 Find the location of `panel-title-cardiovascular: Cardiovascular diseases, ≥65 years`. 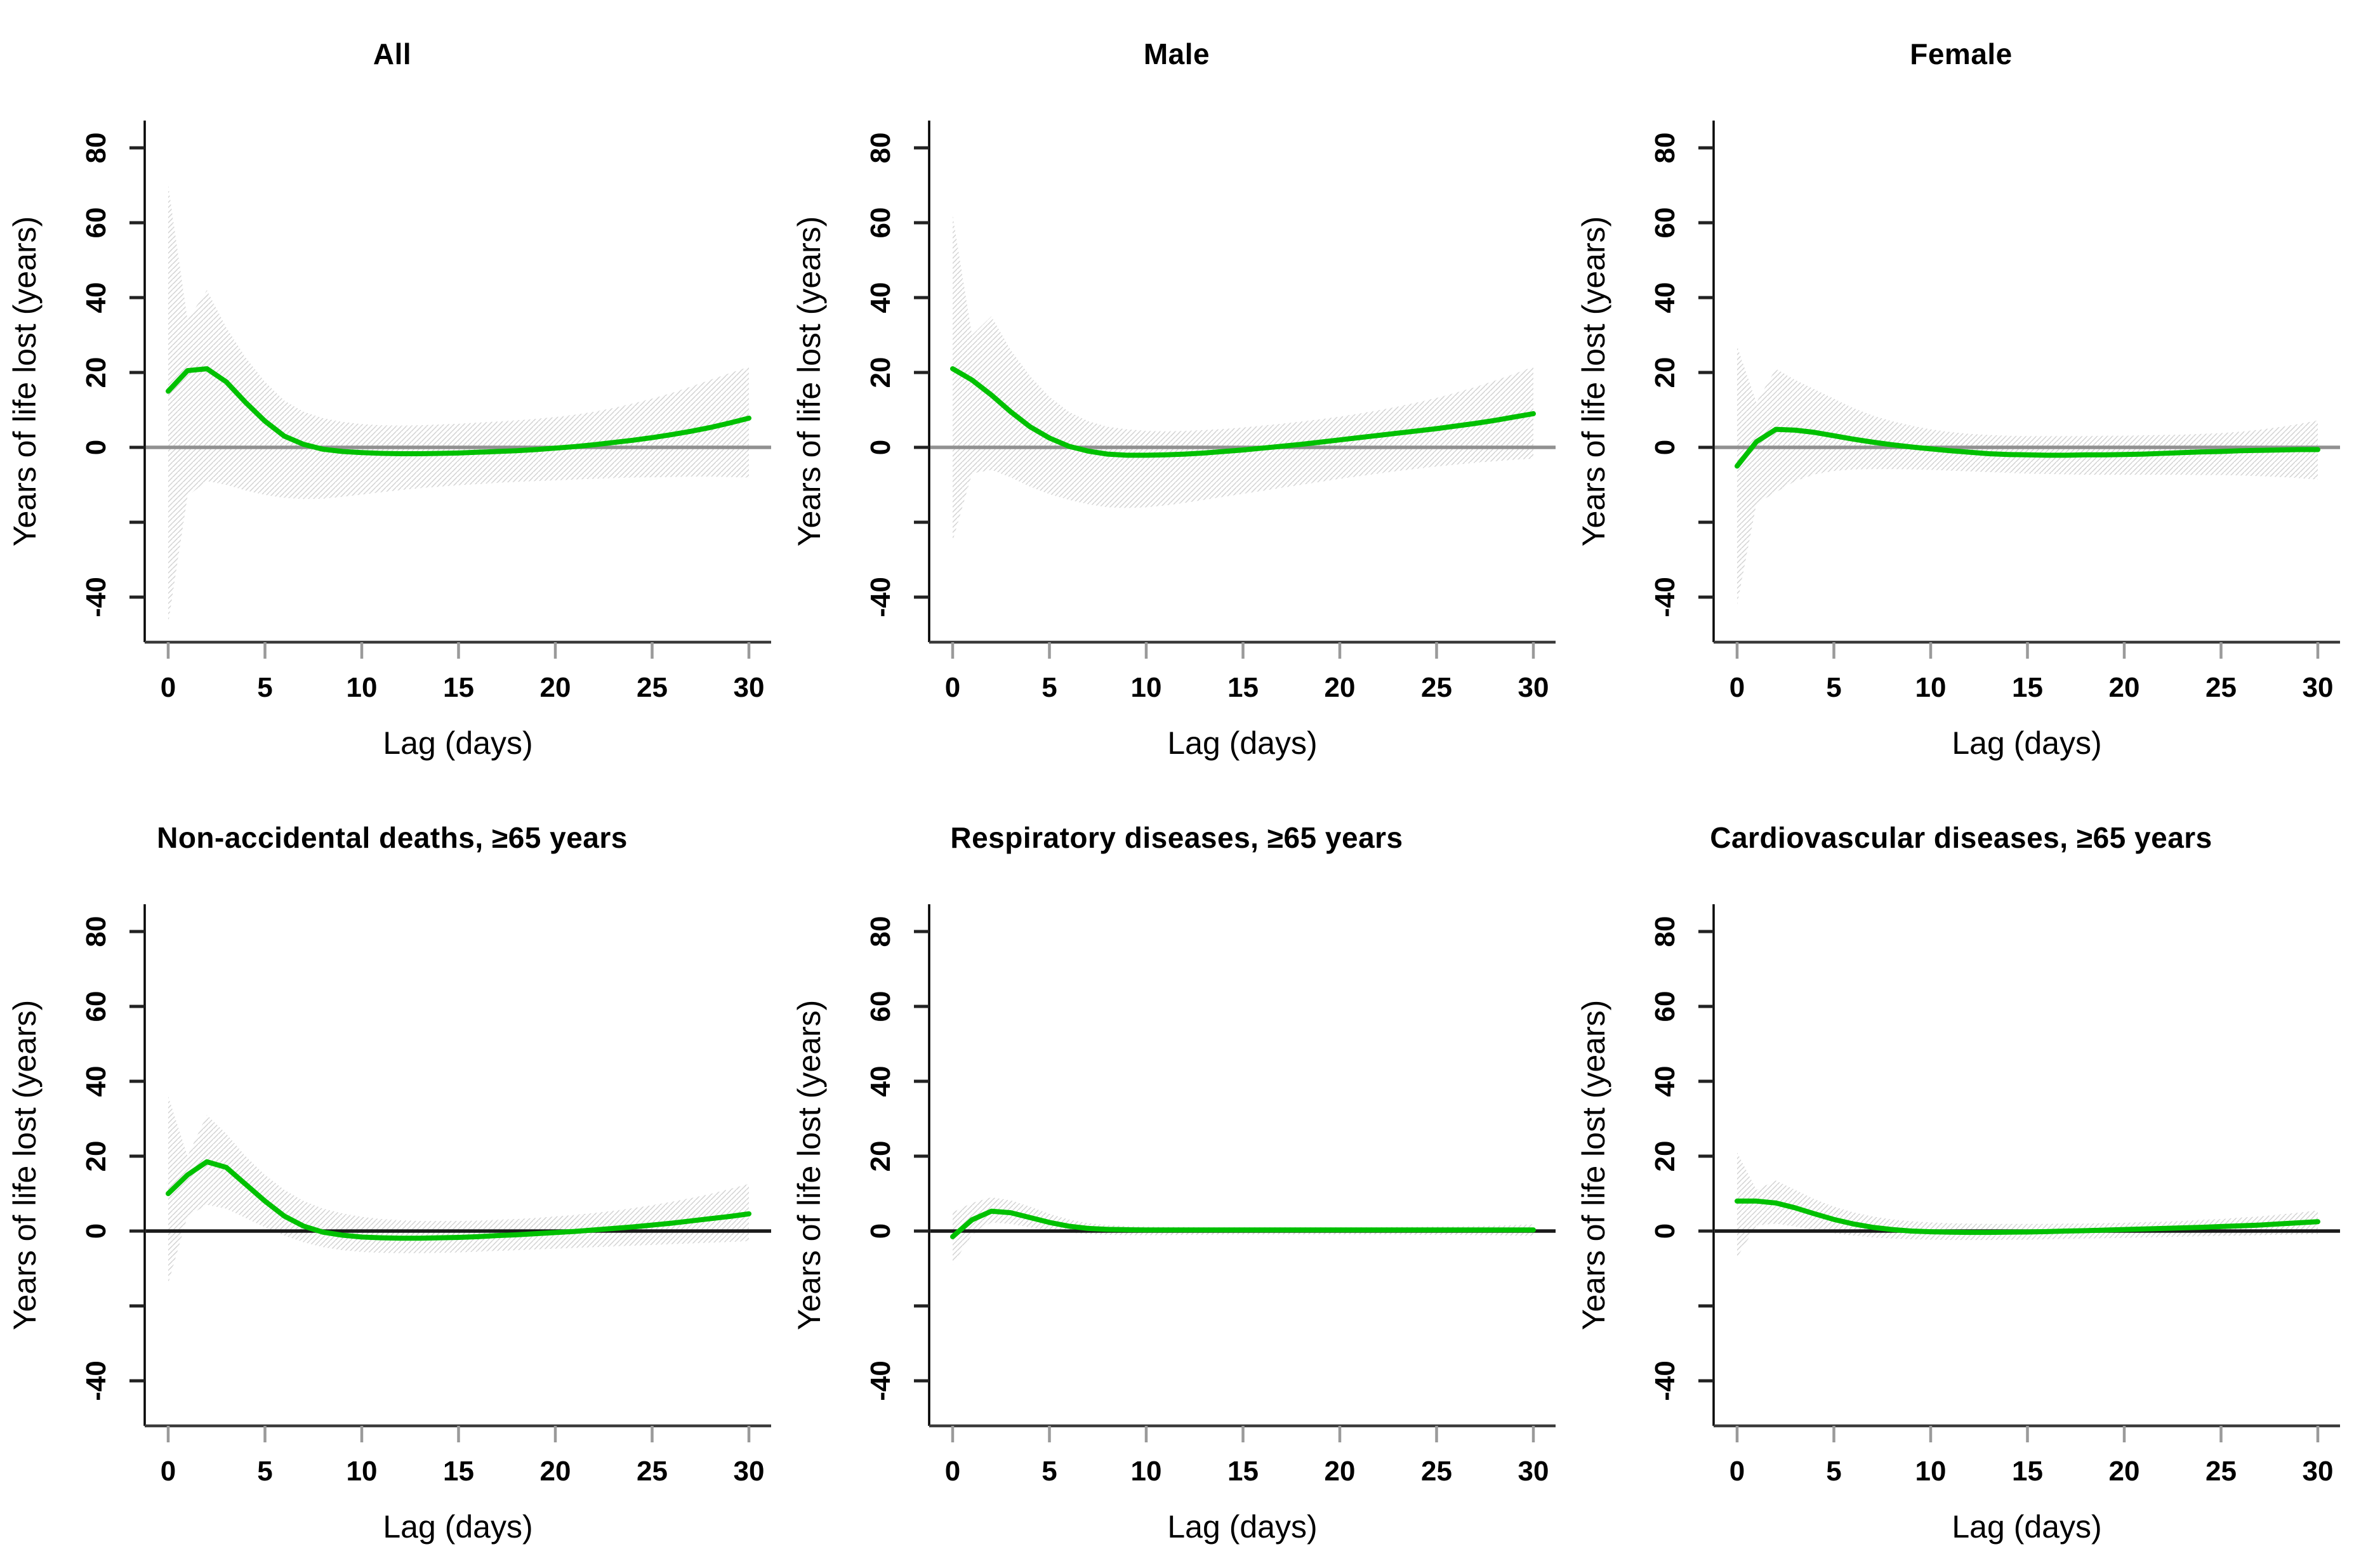

panel-title-cardiovascular: Cardiovascular diseases, ≥65 years is located at coordinates (1961, 837).